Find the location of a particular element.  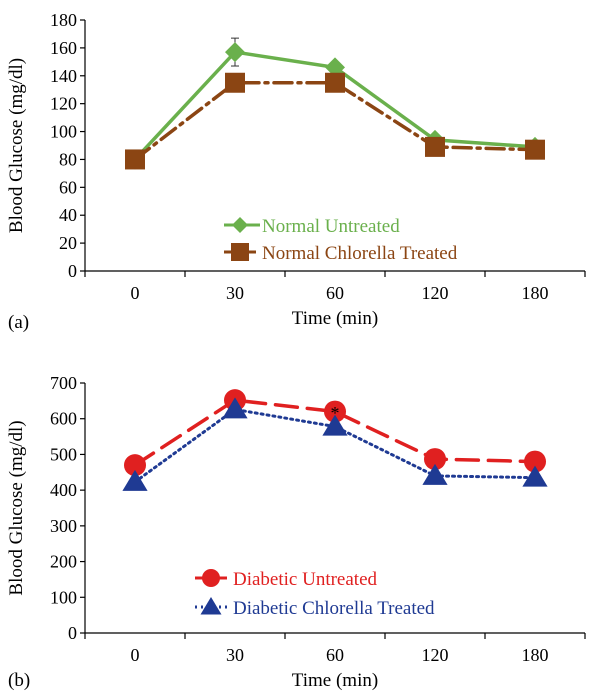

y-tick-label: 700 is located at coordinates (63, 383).